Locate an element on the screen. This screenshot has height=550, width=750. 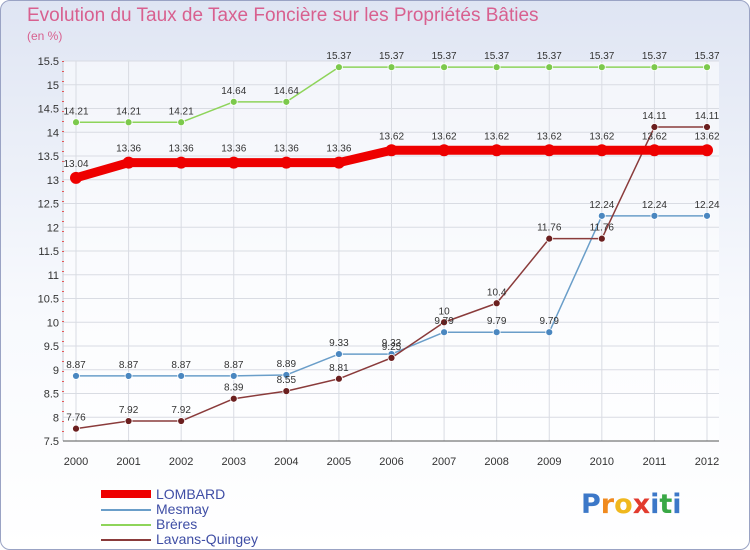
logo-letter: P is located at coordinates (591, 504).